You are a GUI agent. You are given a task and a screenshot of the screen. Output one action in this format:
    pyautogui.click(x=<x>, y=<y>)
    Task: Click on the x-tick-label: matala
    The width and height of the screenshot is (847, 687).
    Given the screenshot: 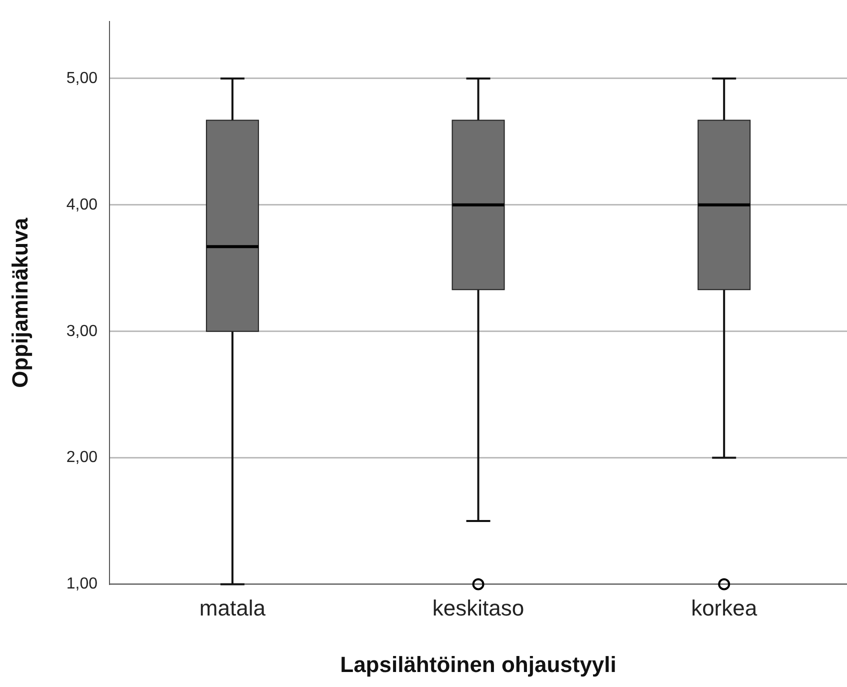 What is the action you would take?
    pyautogui.click(x=232, y=607)
    